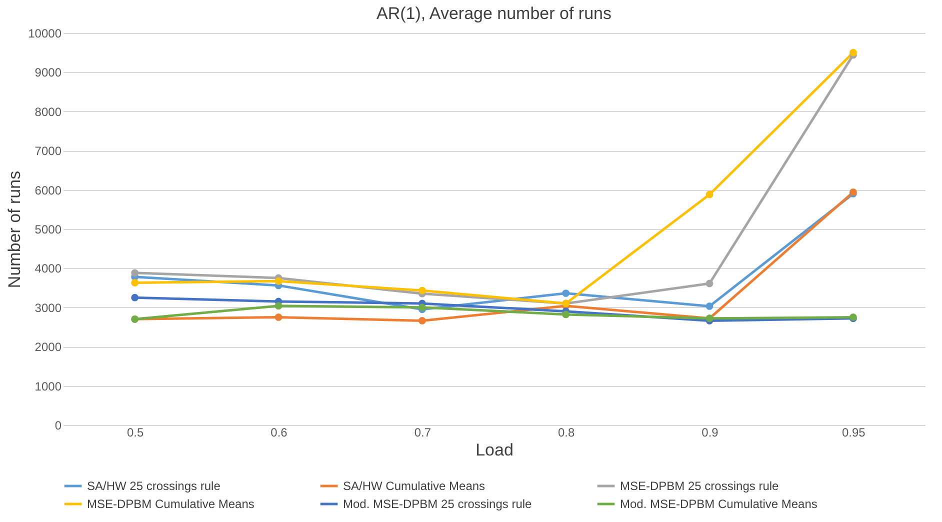  Describe the element at coordinates (710, 433) in the screenshot. I see `x-tick-label: 0.9` at that location.